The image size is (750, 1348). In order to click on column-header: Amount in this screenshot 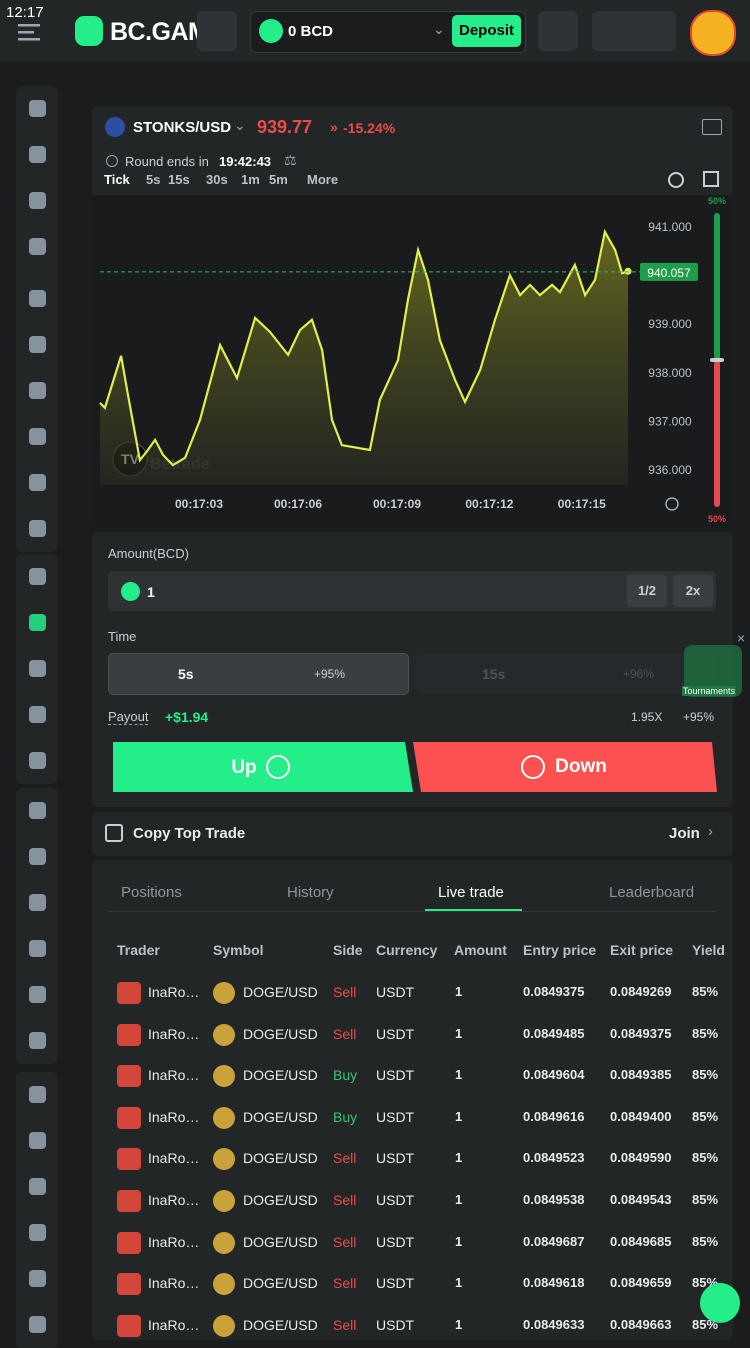, I will do `click(480, 950)`.